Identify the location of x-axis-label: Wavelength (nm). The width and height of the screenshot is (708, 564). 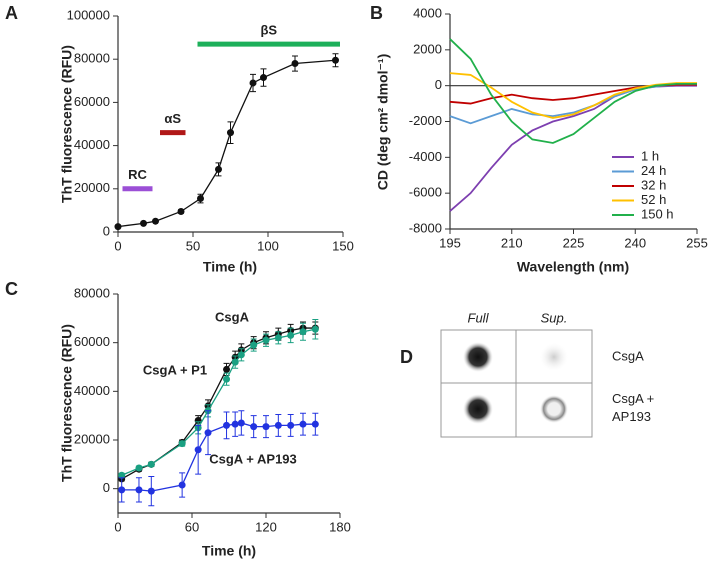
(573, 267).